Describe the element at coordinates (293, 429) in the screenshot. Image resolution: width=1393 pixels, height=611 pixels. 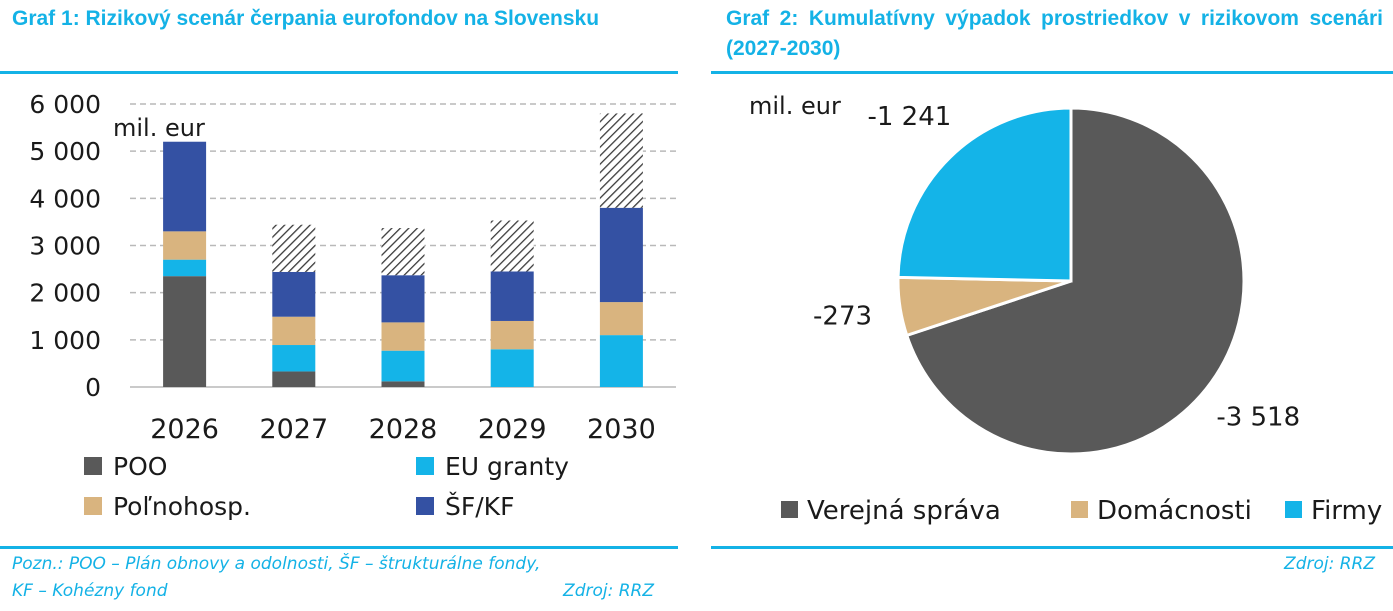
I see `x-tick-label: 2027` at that location.